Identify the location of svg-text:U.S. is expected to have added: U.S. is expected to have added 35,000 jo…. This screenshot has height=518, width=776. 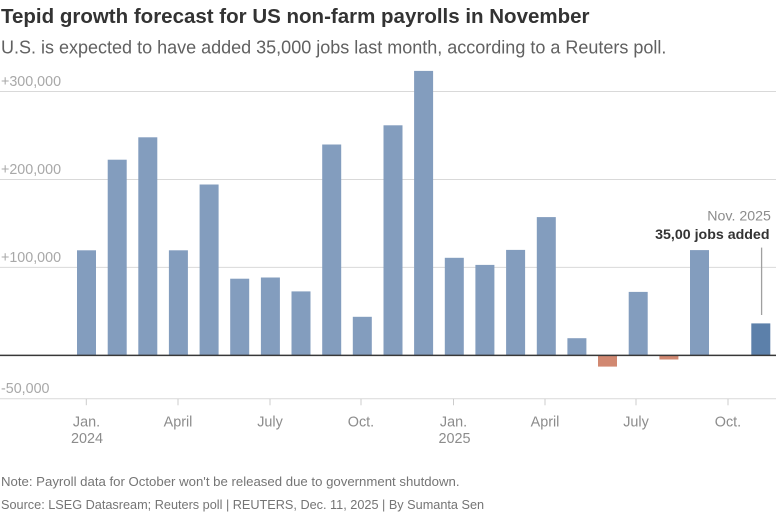
(333, 47).